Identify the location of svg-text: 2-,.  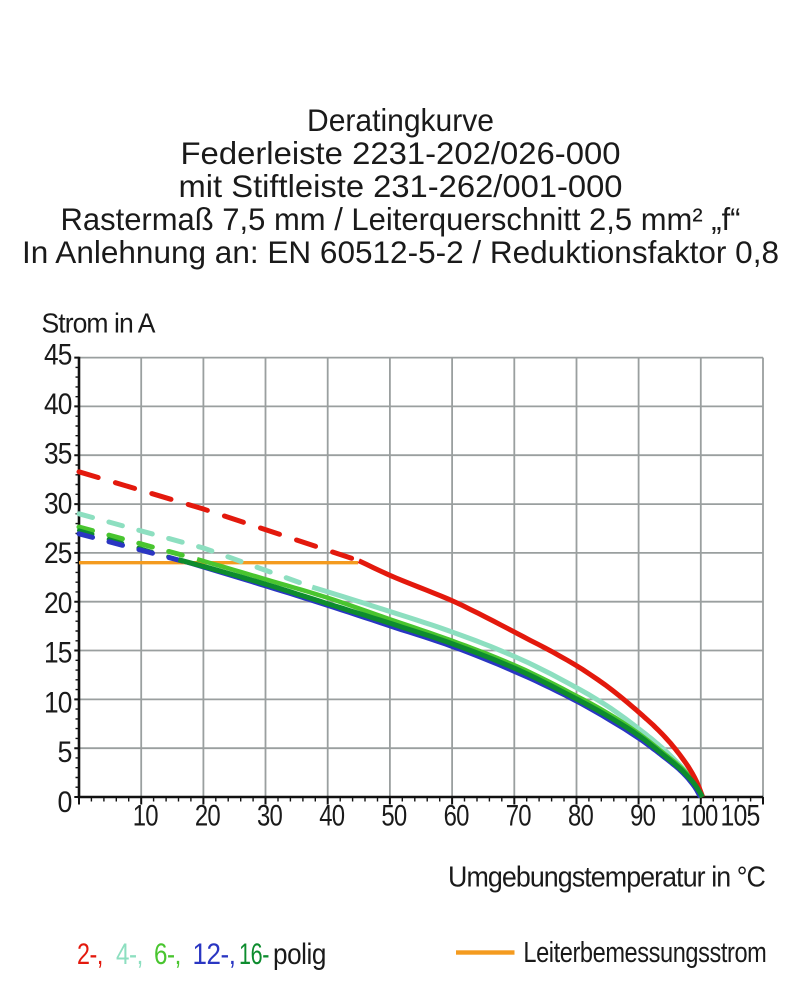
(90, 954).